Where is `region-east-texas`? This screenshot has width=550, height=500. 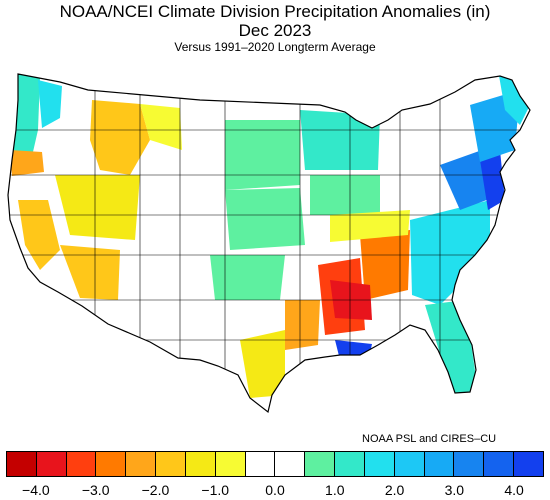
region-east-texas is located at coordinates (302, 325).